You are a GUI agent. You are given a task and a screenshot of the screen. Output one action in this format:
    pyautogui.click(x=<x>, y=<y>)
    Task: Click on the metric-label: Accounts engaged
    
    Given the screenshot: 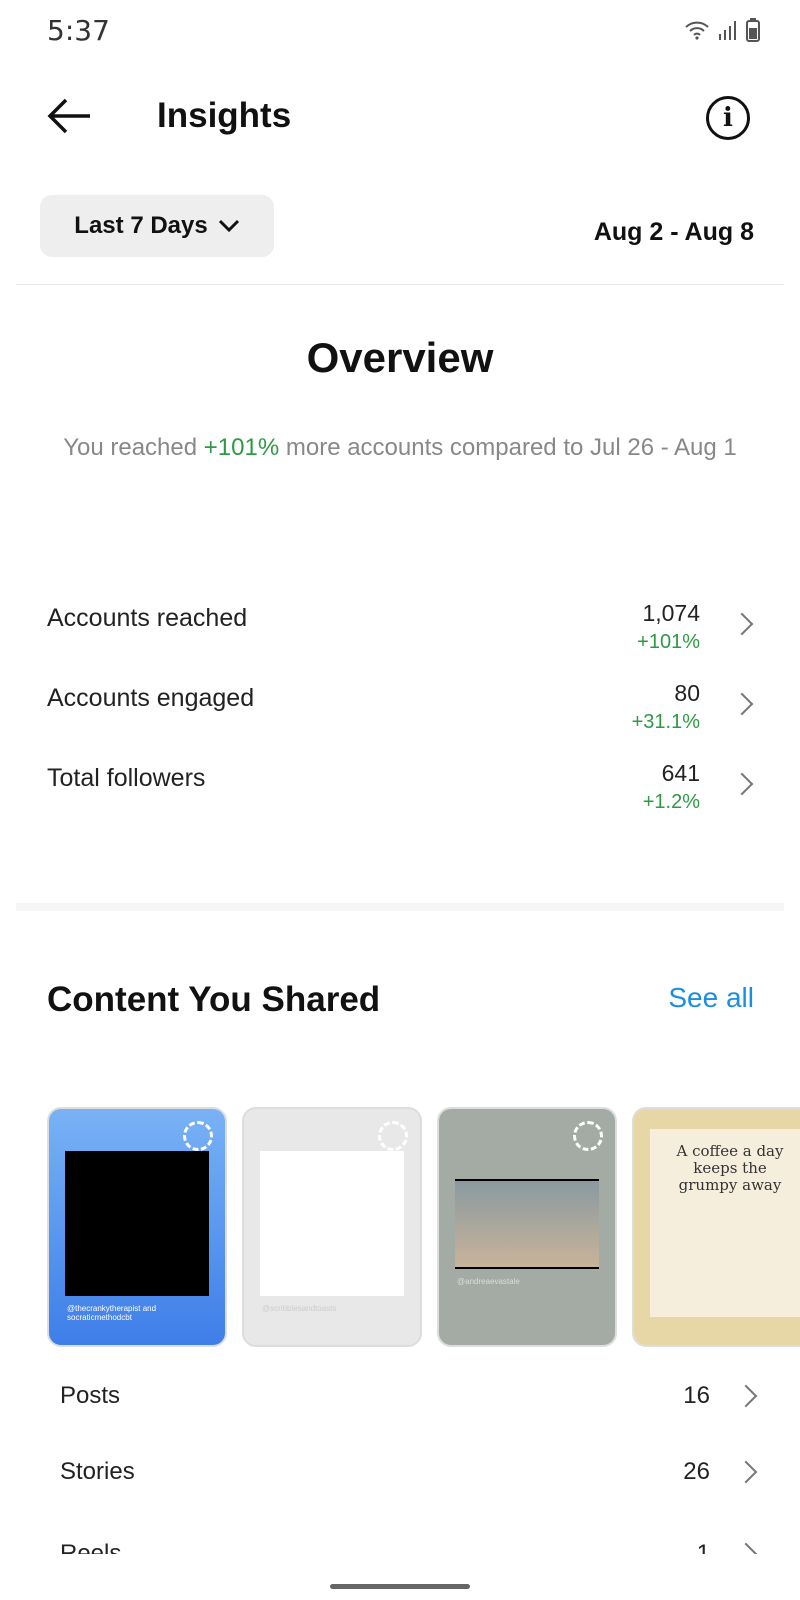 What is the action you would take?
    pyautogui.click(x=151, y=698)
    